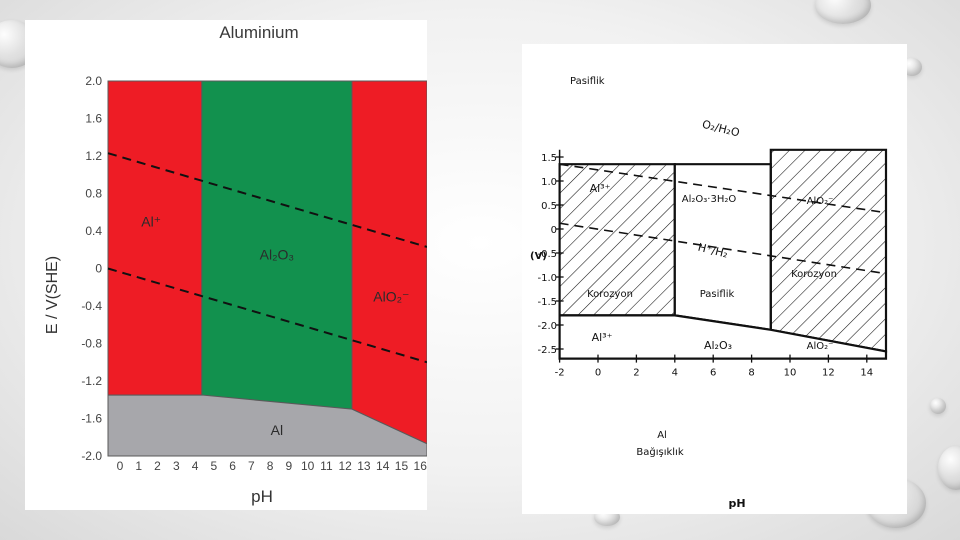 This screenshot has width=960, height=540. Describe the element at coordinates (549, 182) in the screenshot. I see `y-tick-label: 1.0` at that location.